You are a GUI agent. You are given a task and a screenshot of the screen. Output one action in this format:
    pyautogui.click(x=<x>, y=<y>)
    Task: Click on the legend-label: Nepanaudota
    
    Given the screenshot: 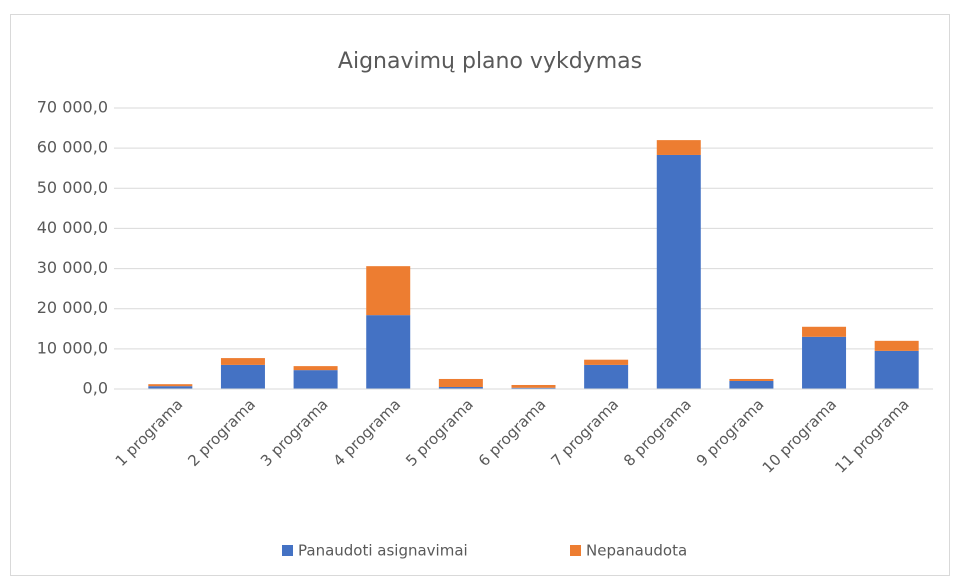 What is the action you would take?
    pyautogui.click(x=636, y=551)
    